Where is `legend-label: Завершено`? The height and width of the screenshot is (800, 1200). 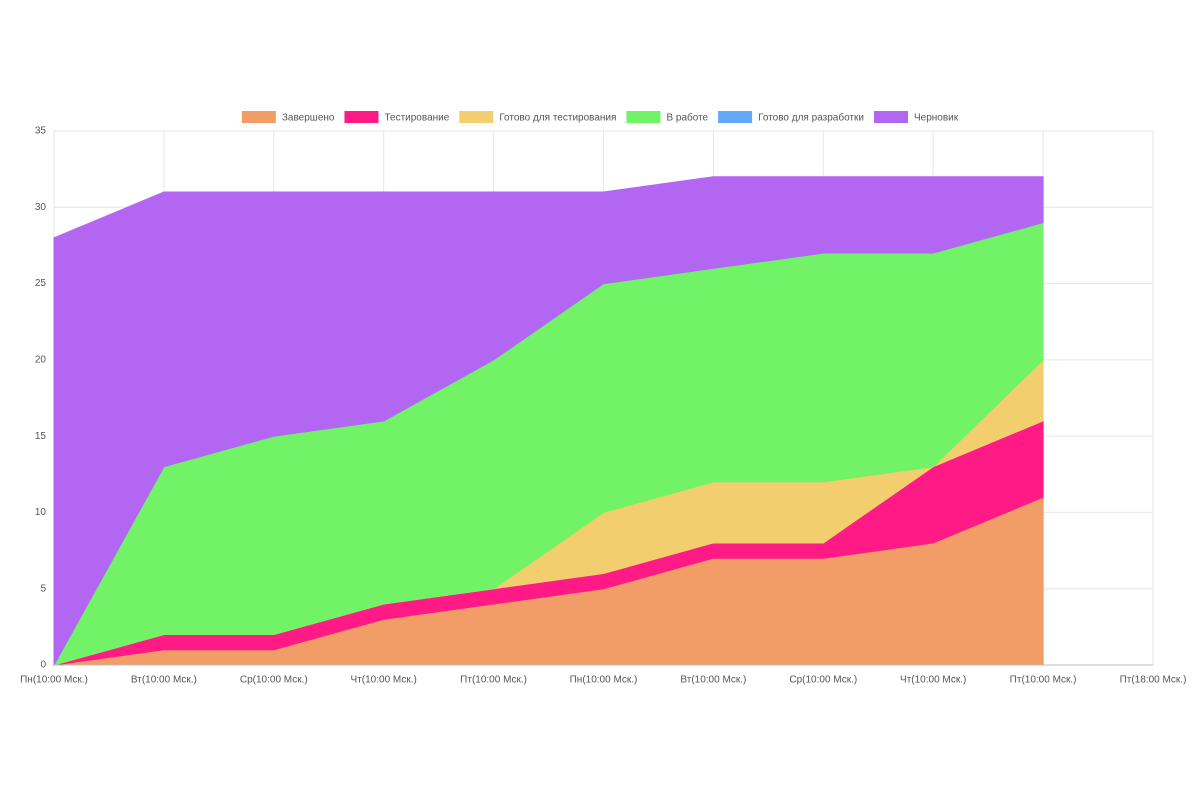 legend-label: Завершено is located at coordinates (308, 118).